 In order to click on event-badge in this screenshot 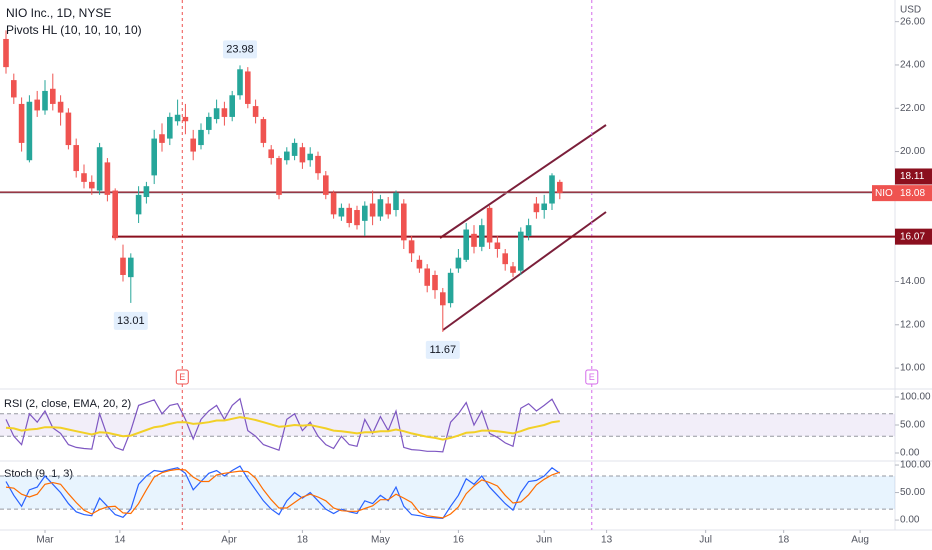, I will do `click(182, 377)`.